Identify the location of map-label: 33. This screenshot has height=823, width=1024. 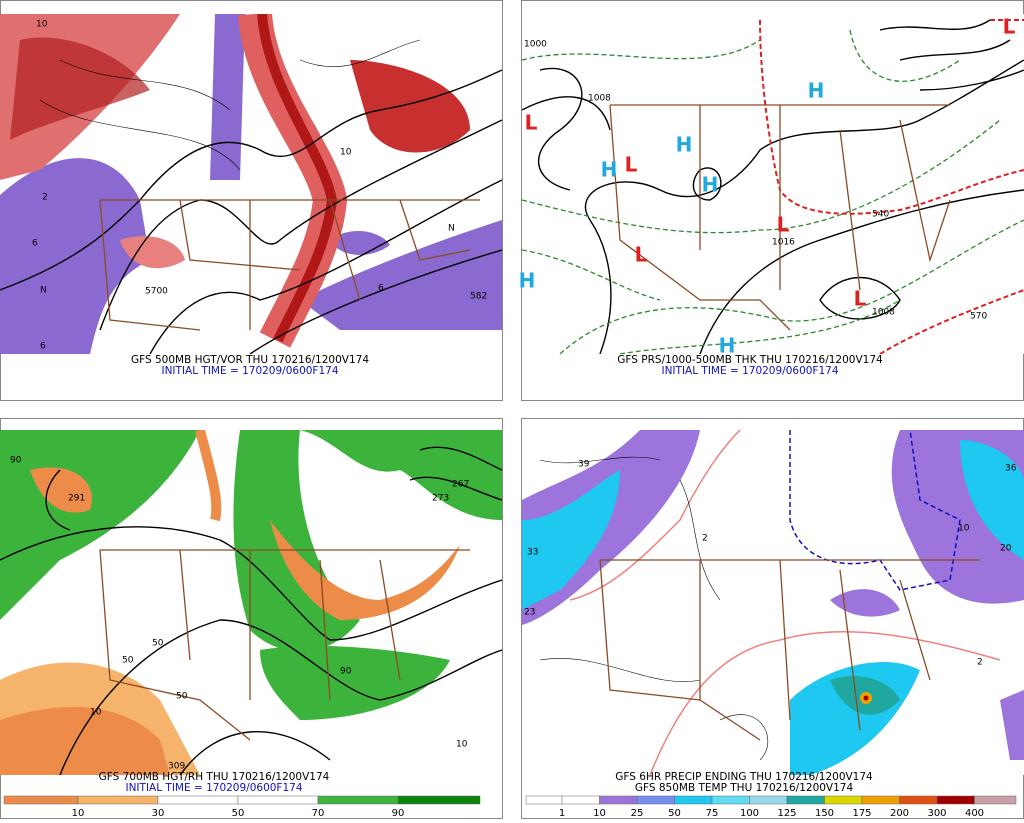
(532, 553).